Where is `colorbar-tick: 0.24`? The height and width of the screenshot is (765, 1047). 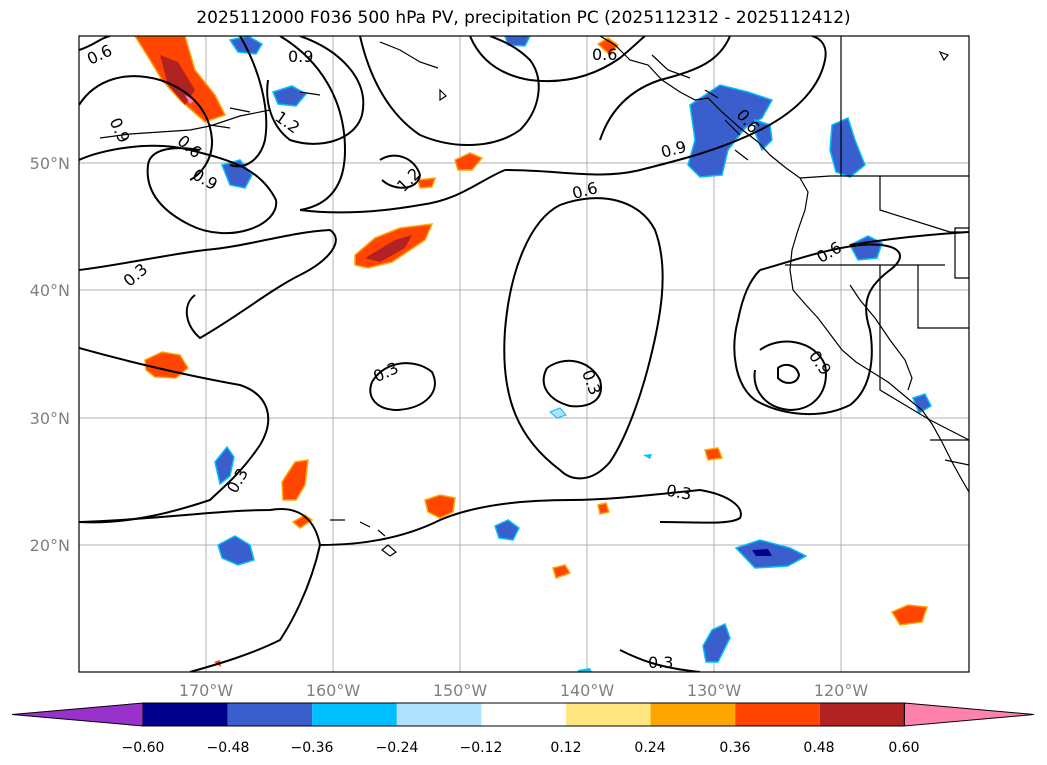
colorbar-tick: 0.24 is located at coordinates (649, 748).